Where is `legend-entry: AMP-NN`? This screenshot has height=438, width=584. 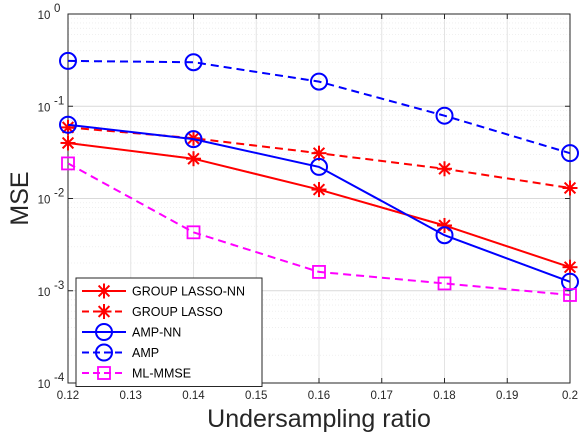
legend-entry: AMP-NN is located at coordinates (131, 332).